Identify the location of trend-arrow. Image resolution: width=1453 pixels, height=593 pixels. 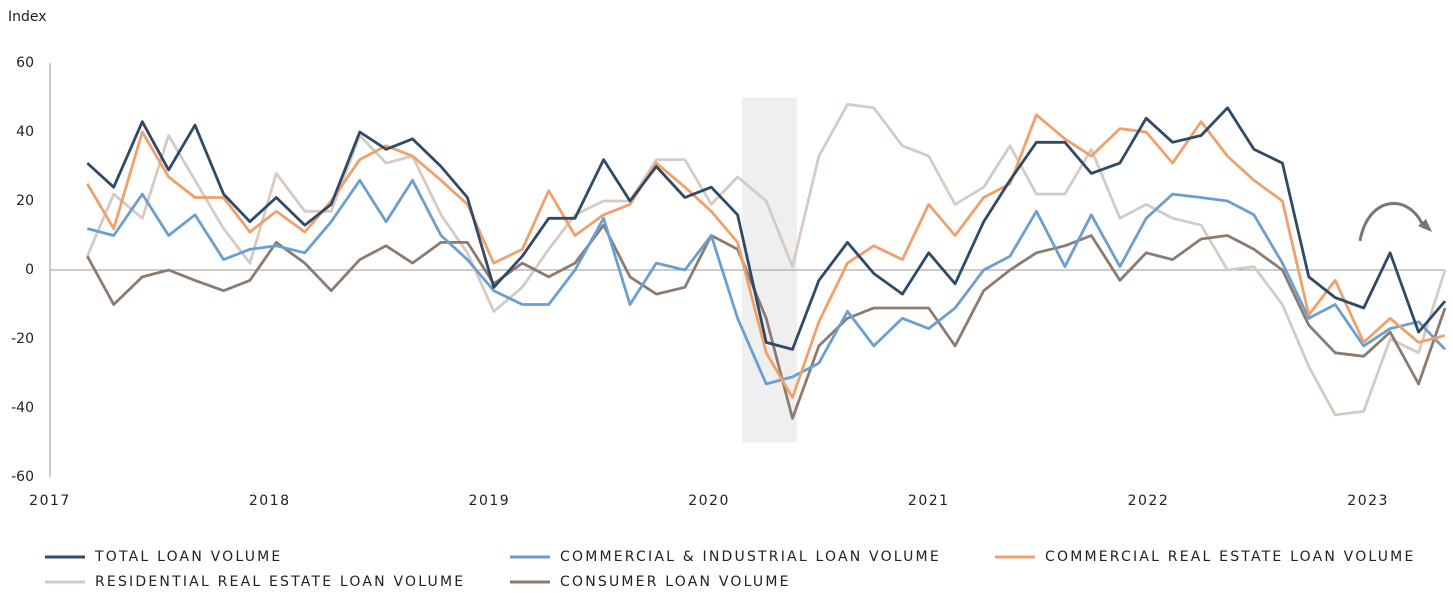
(1392, 222).